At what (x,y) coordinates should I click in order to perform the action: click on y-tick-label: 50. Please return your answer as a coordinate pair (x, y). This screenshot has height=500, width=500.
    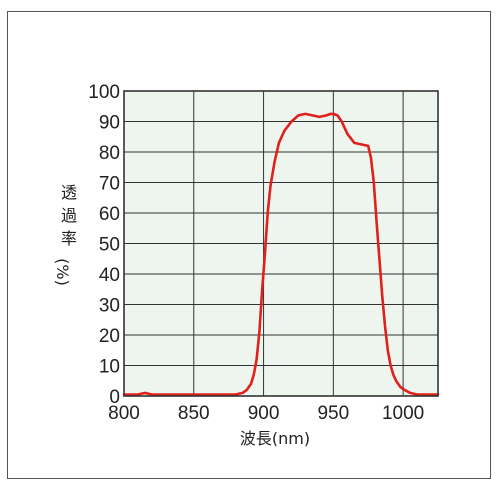
    Looking at the image, I should click on (109, 245).